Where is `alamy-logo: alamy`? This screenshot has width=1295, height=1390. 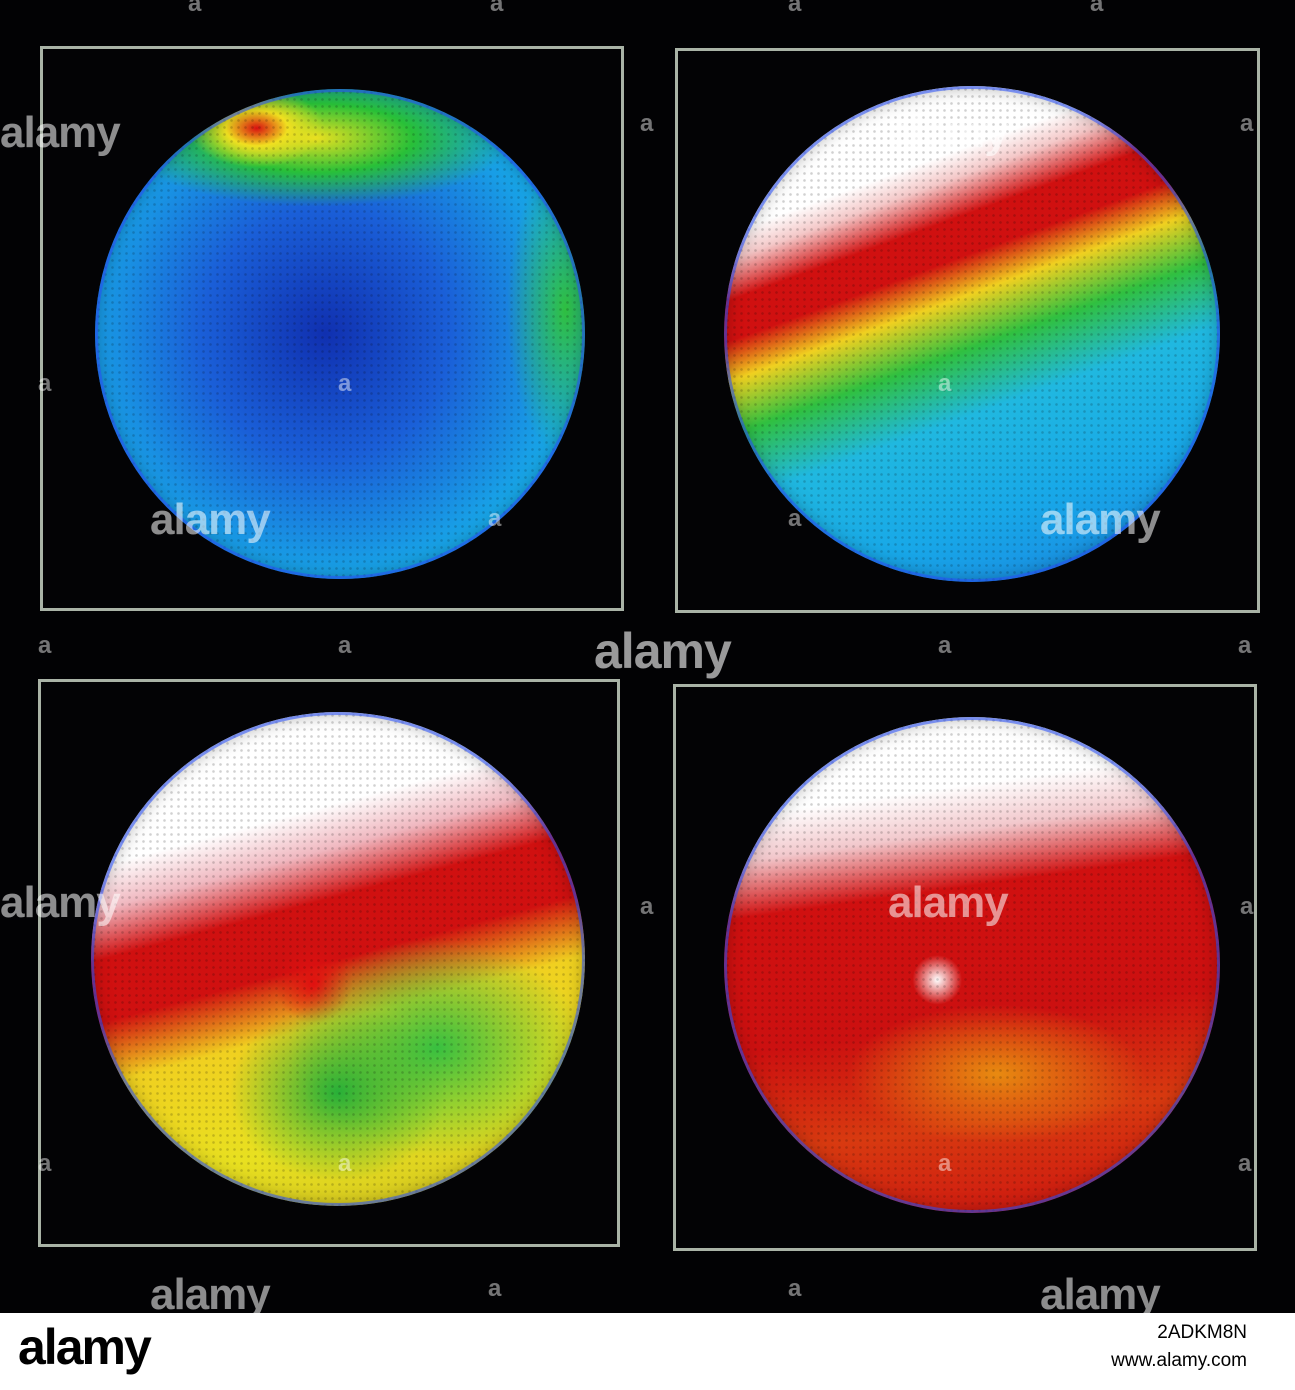
alamy-logo: alamy is located at coordinates (85, 1347).